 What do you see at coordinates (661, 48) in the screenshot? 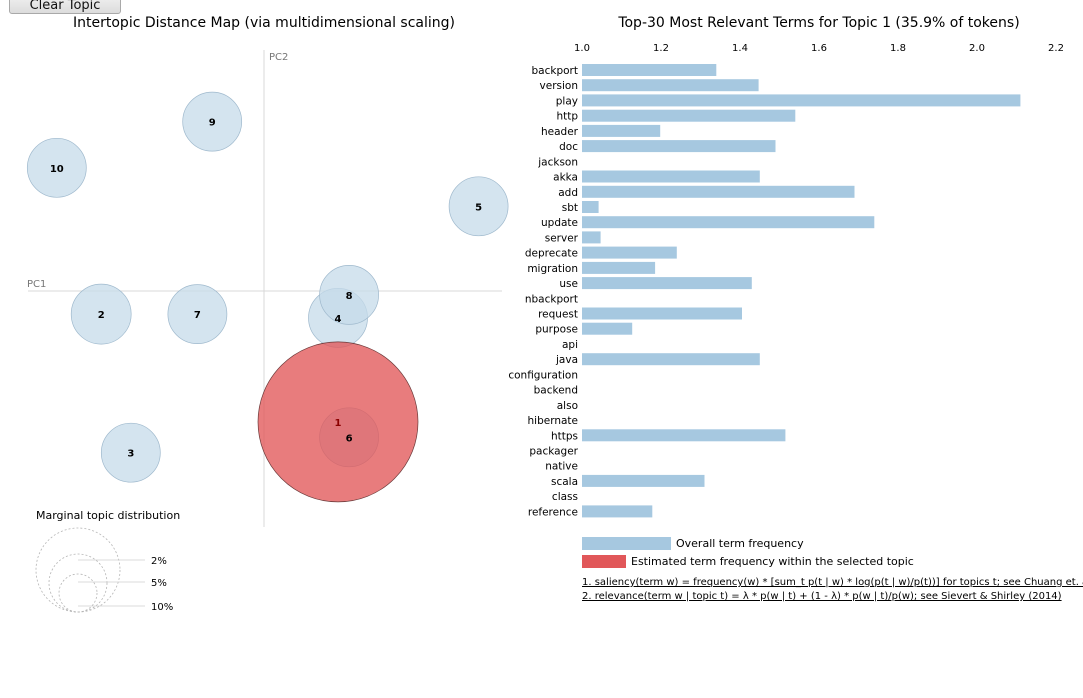
I see `x-tick-label: 1.2` at bounding box center [661, 48].